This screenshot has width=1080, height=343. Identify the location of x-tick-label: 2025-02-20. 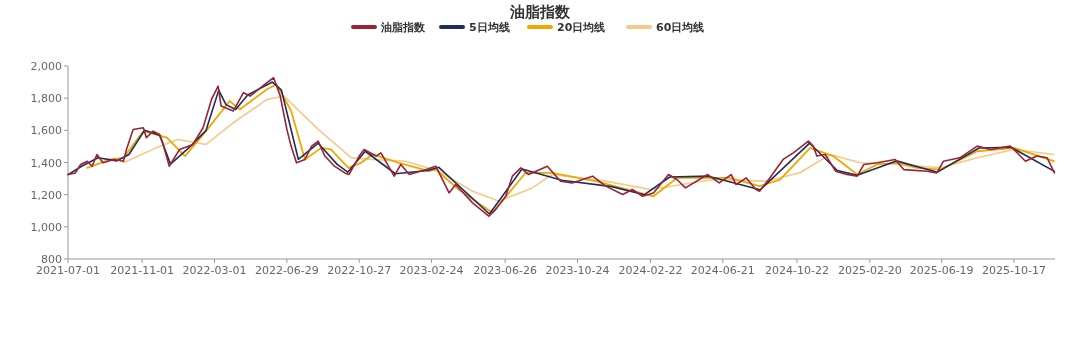
(869, 270).